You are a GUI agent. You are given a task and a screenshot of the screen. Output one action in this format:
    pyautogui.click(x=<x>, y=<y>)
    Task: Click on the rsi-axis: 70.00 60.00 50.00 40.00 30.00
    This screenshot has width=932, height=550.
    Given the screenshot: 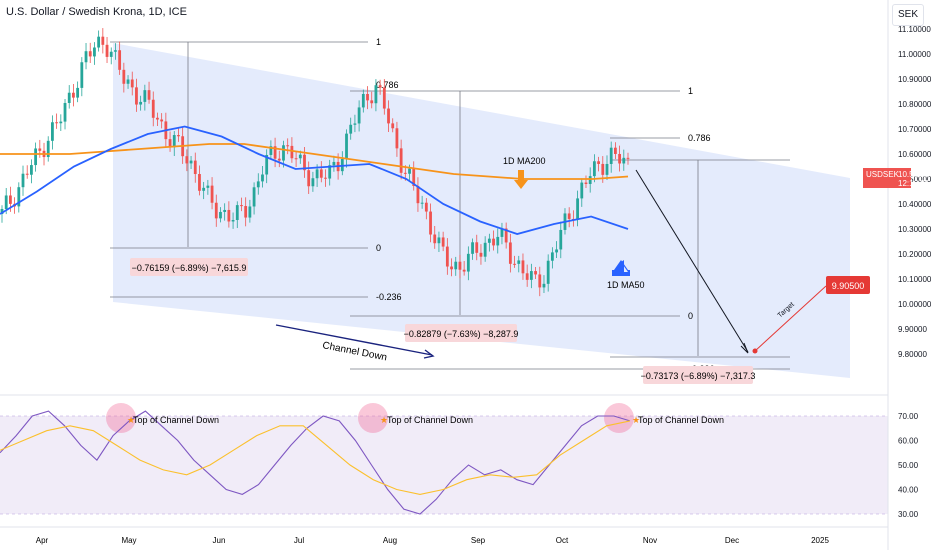 What is the action you would take?
    pyautogui.click(x=908, y=465)
    